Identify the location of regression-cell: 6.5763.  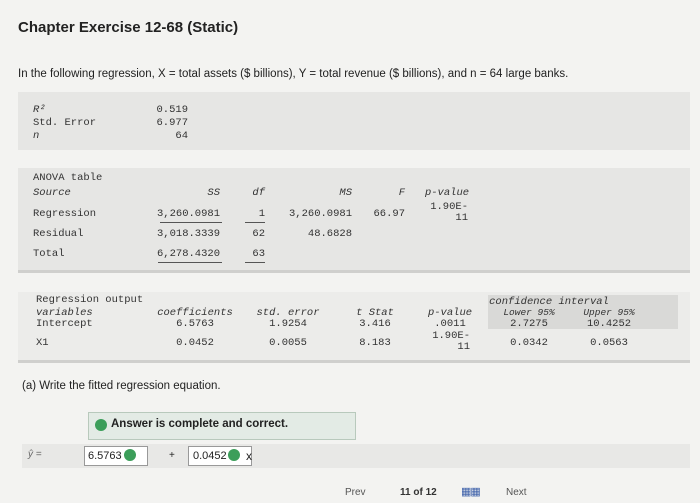
(195, 324).